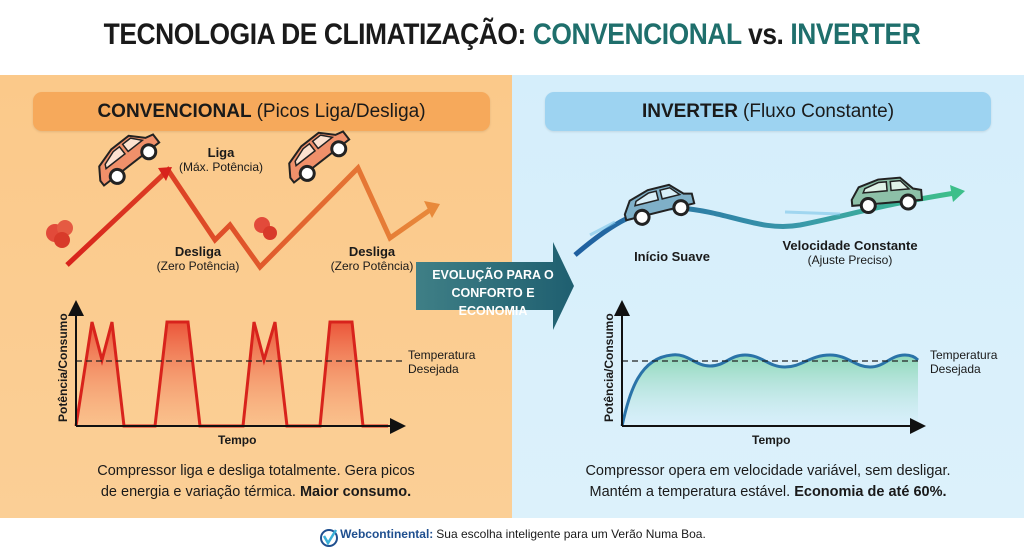 The image size is (1024, 559). I want to click on on-off-zigzag-arrow, so click(252, 217).